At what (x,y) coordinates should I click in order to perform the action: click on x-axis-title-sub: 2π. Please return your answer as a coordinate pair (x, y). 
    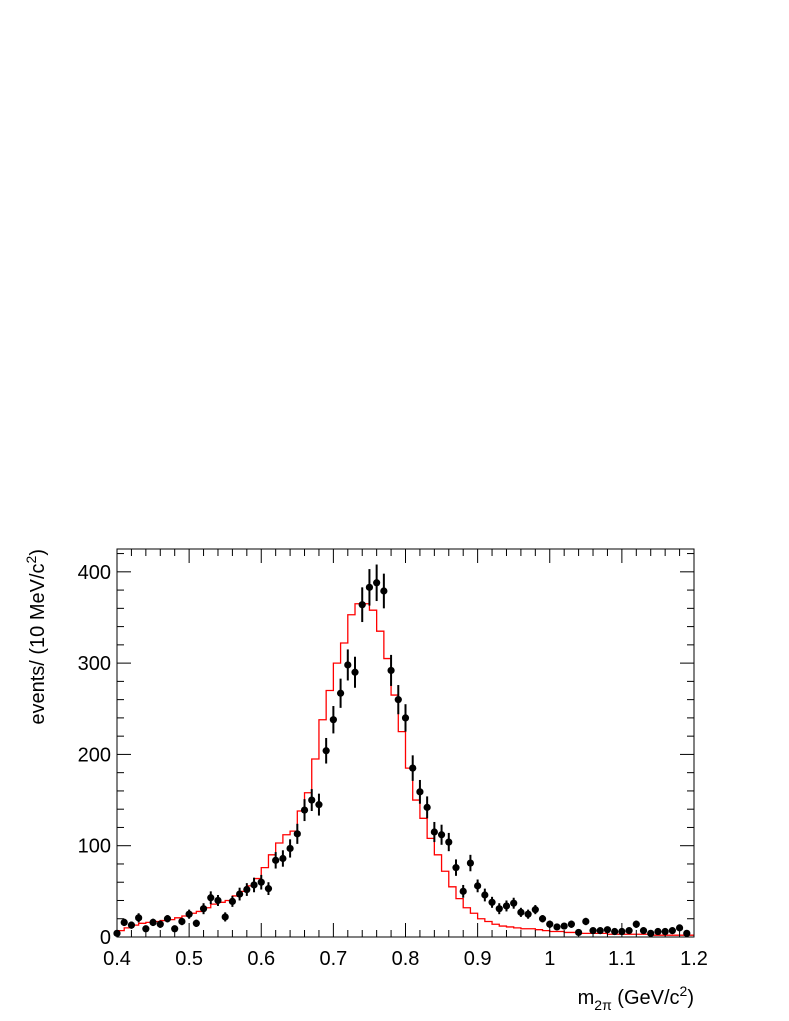
    Looking at the image, I should click on (603, 1005).